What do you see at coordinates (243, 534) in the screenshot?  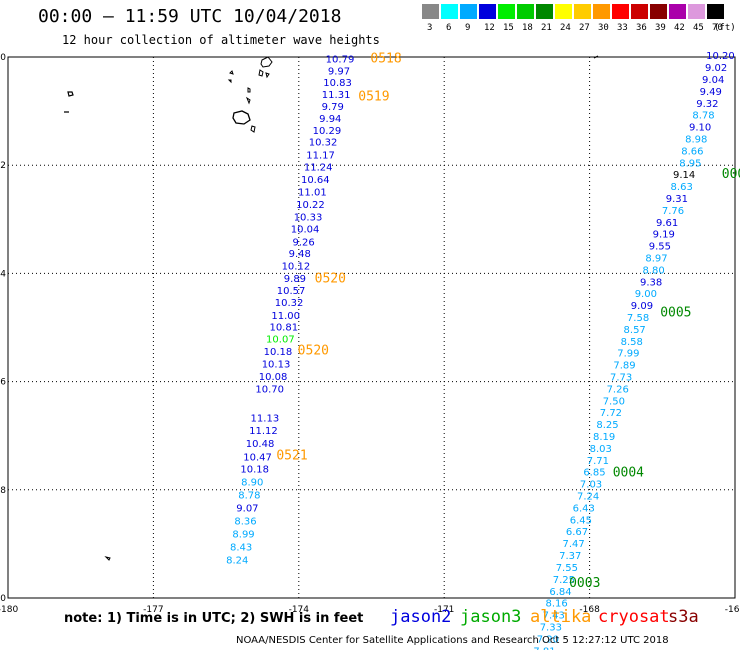 I see `wave-height-value: 8.99` at bounding box center [243, 534].